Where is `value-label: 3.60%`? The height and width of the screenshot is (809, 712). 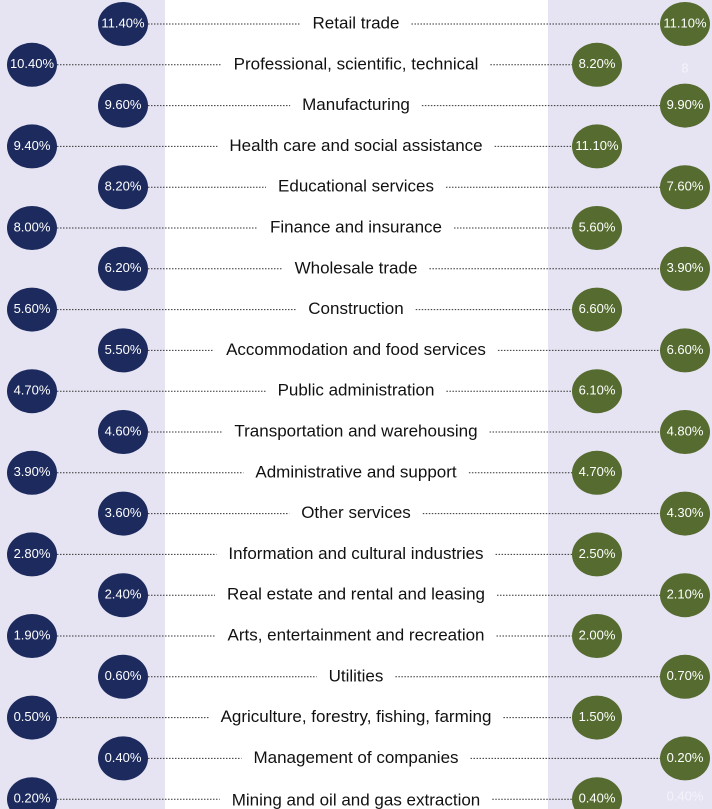 value-label: 3.60% is located at coordinates (123, 512).